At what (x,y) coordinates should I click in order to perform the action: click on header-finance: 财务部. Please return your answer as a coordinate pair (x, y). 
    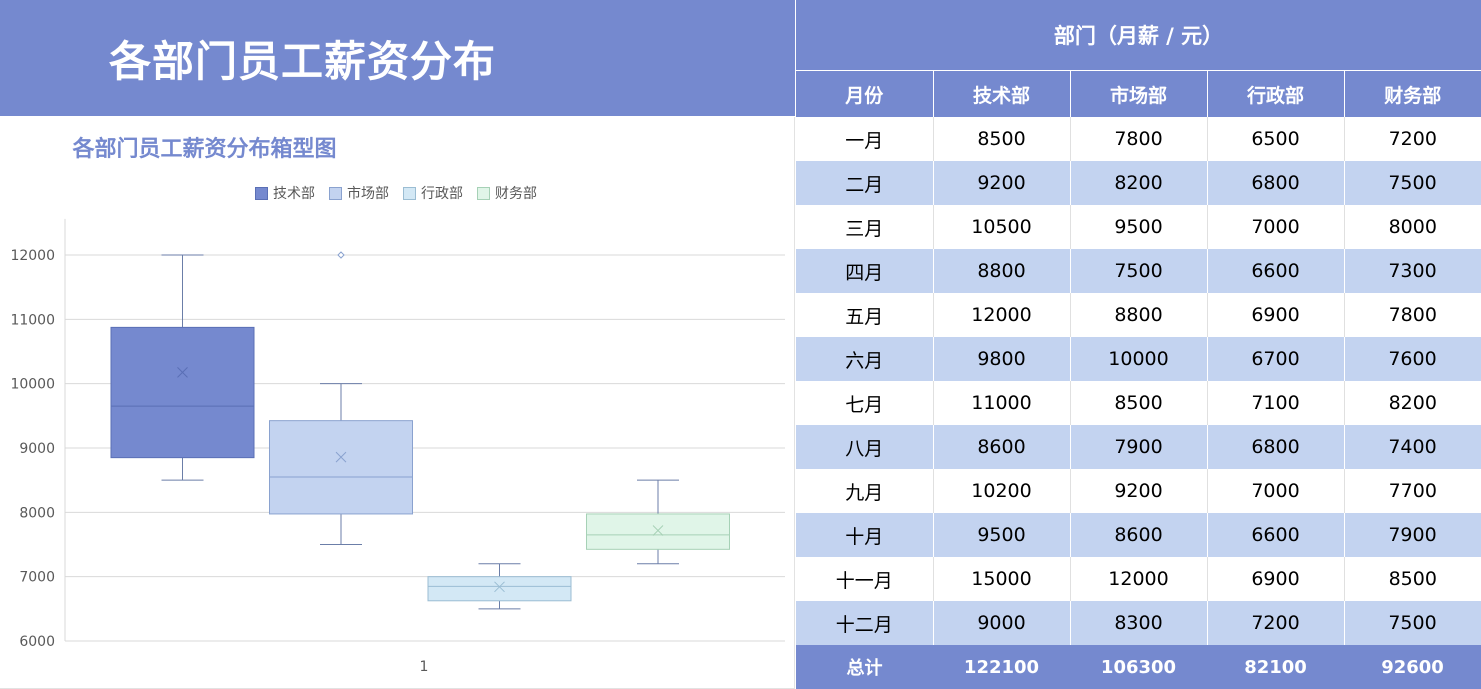
    Looking at the image, I should click on (1412, 94).